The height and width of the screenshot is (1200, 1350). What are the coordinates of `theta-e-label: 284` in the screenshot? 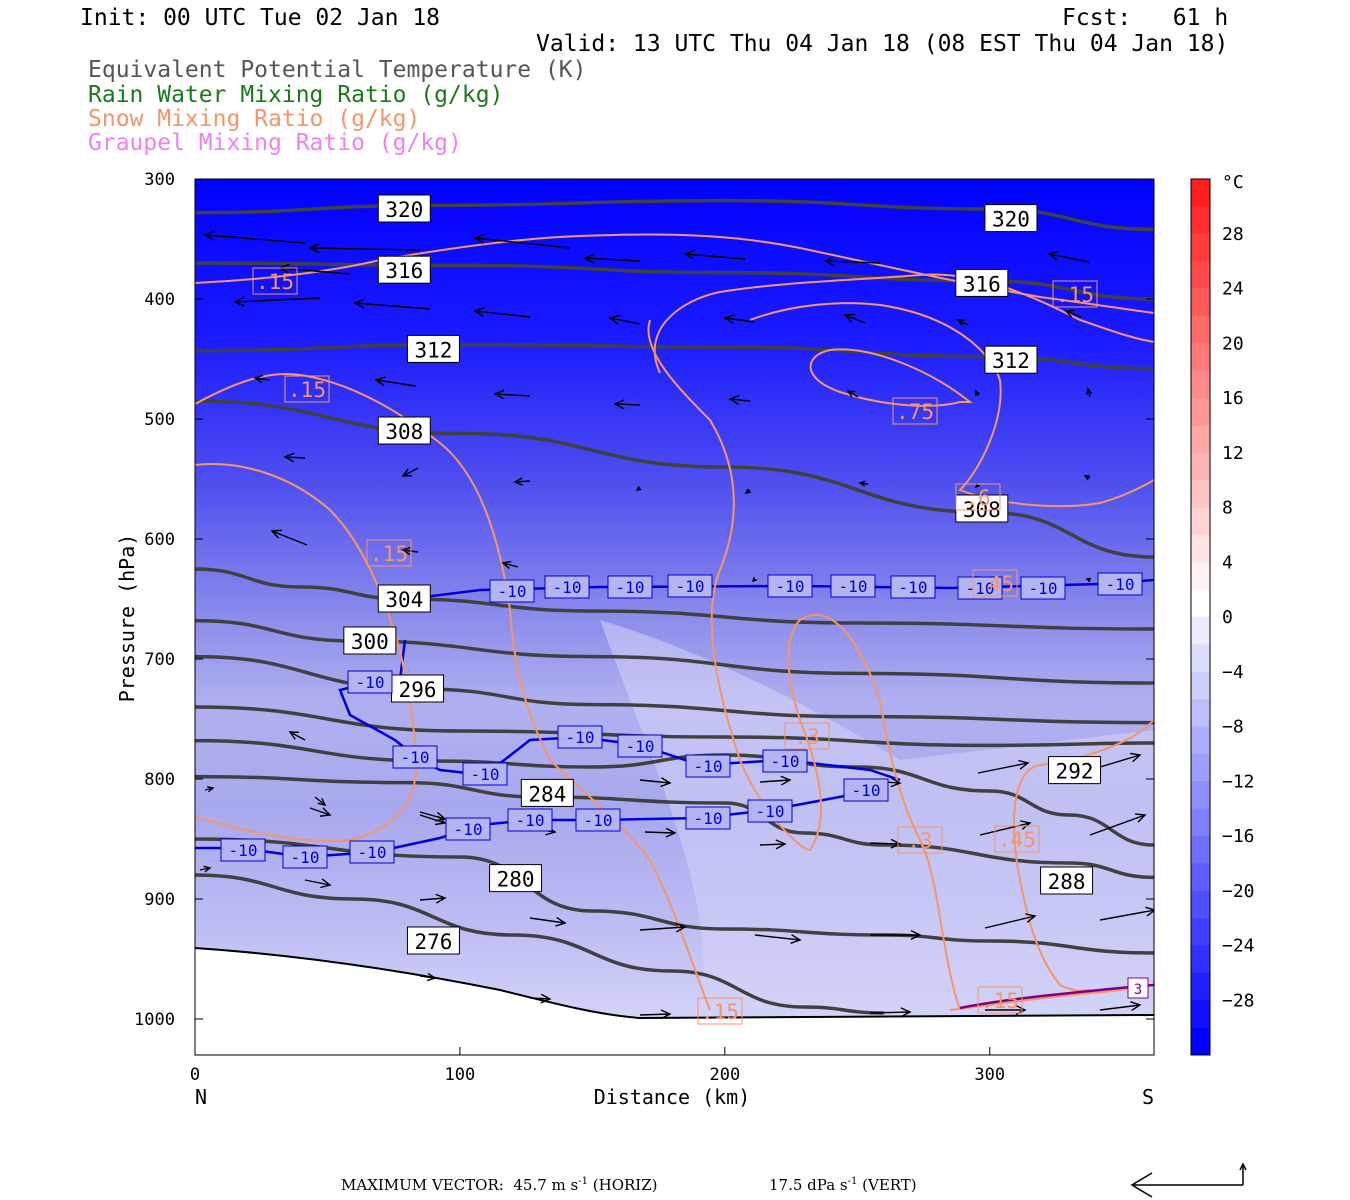 It's located at (547, 794).